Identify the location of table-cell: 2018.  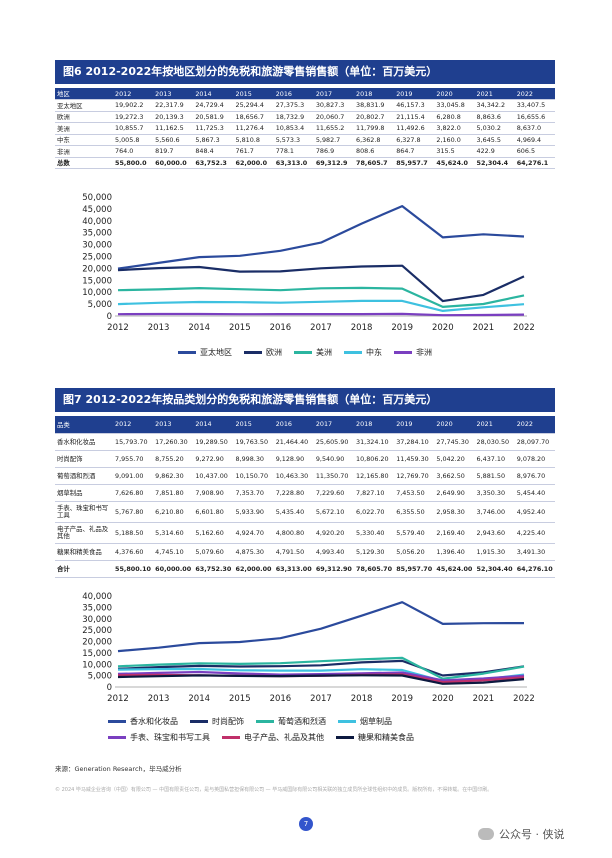
(374, 425).